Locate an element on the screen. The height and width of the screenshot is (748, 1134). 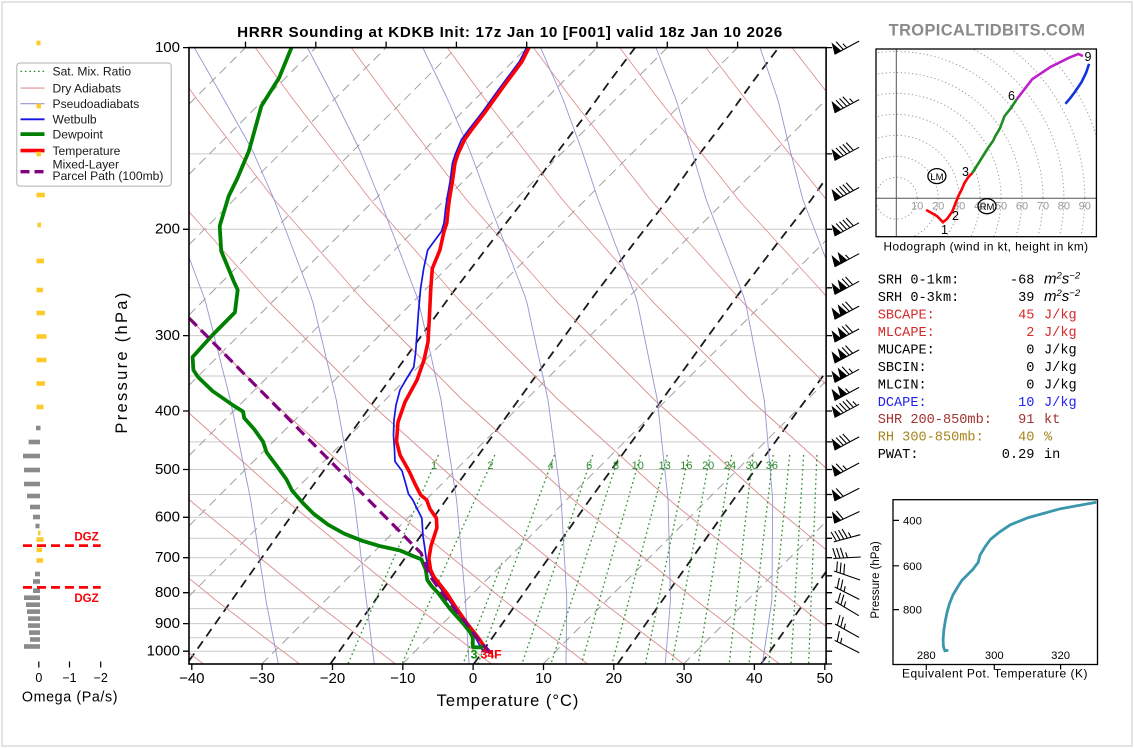
svg-text: 60 is located at coordinates (1022, 207).